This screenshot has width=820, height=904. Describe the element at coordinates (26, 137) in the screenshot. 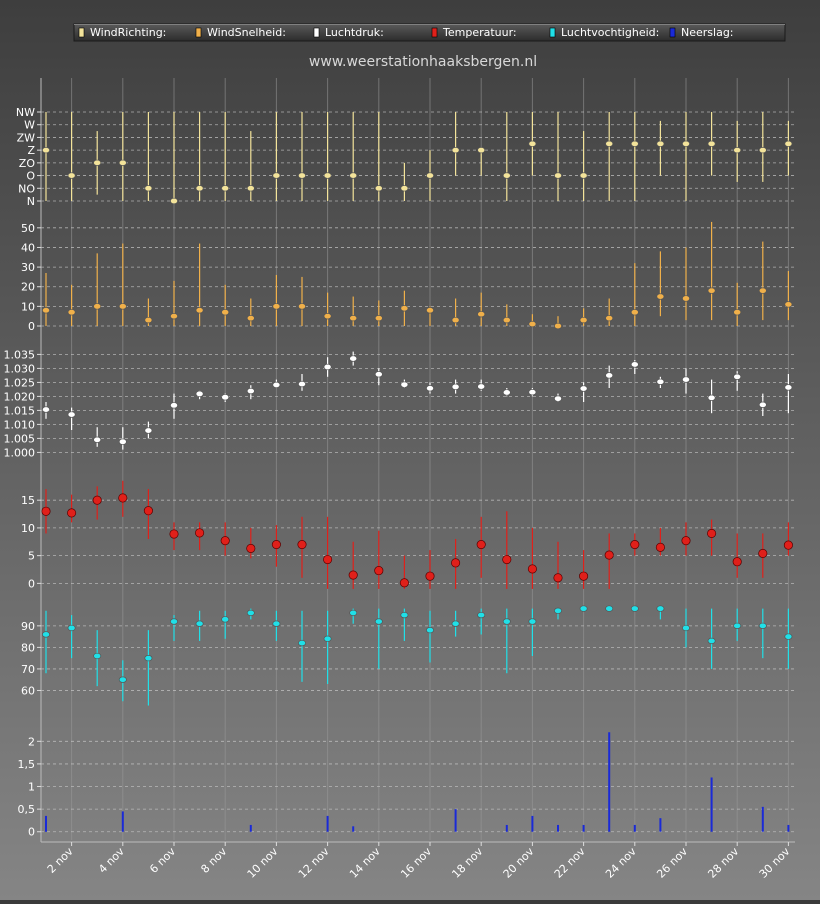

I see `y-tick-label: ZW` at that location.